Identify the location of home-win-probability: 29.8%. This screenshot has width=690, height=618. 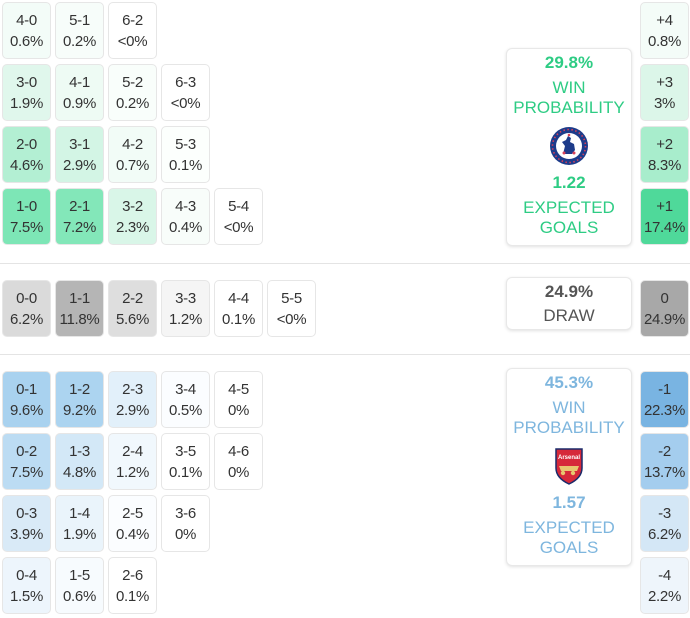
(569, 62).